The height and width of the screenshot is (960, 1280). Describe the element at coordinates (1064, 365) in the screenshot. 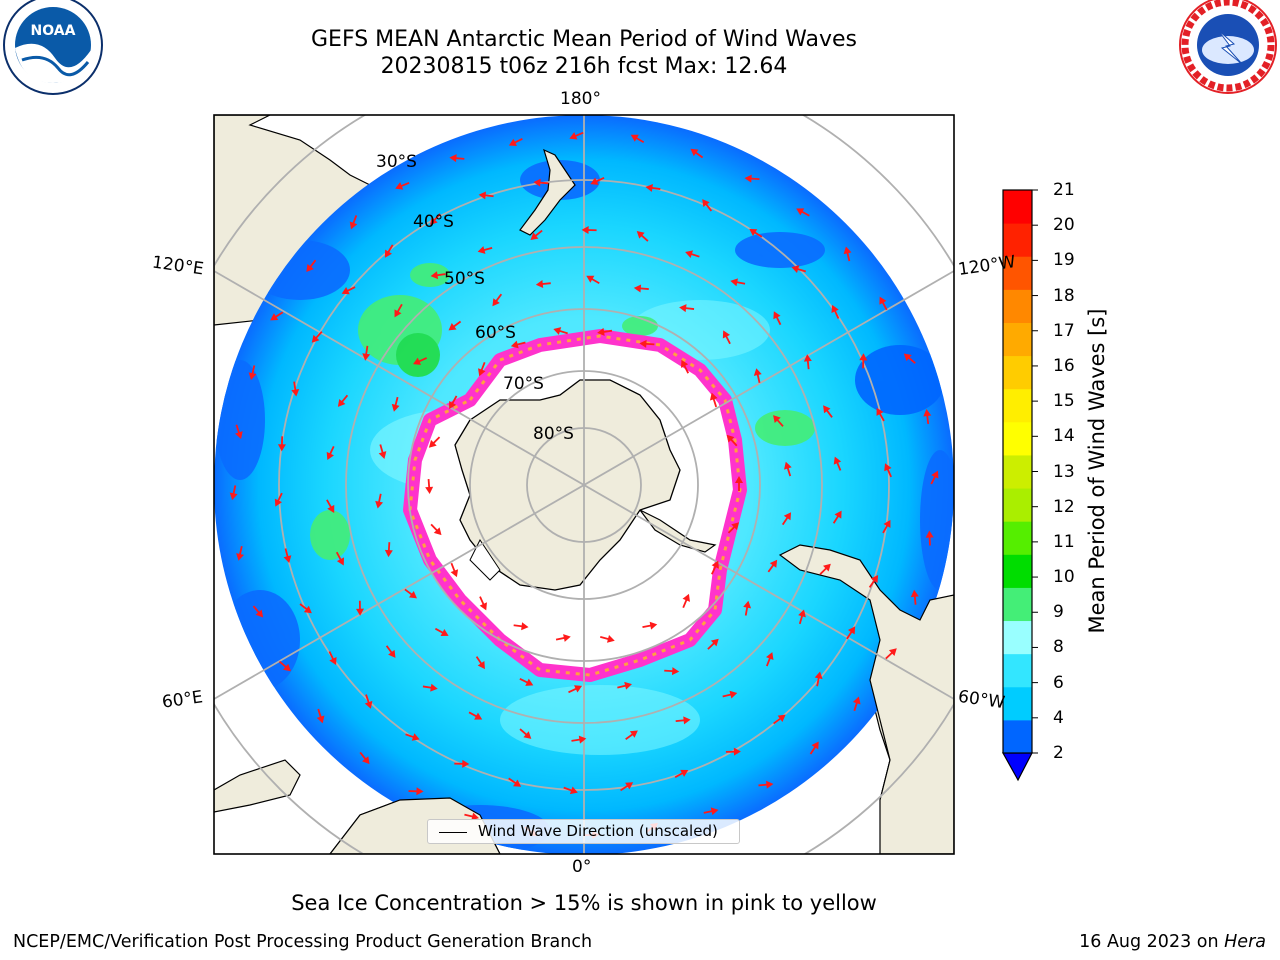

I see `colorbar-tick-label: 16` at that location.